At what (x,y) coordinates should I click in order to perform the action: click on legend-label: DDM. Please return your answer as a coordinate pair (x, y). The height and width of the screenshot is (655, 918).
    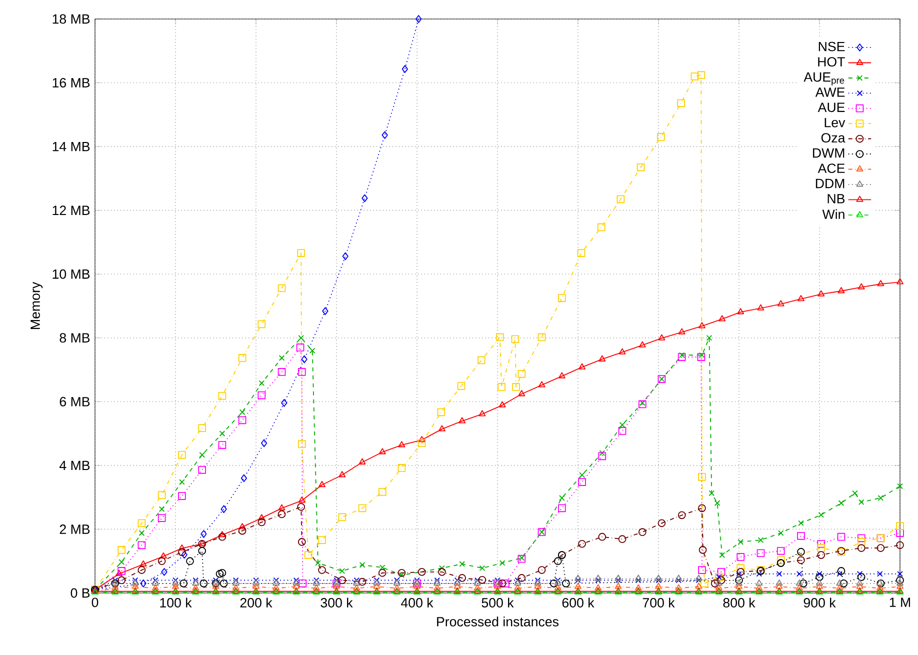
    Looking at the image, I should click on (830, 183).